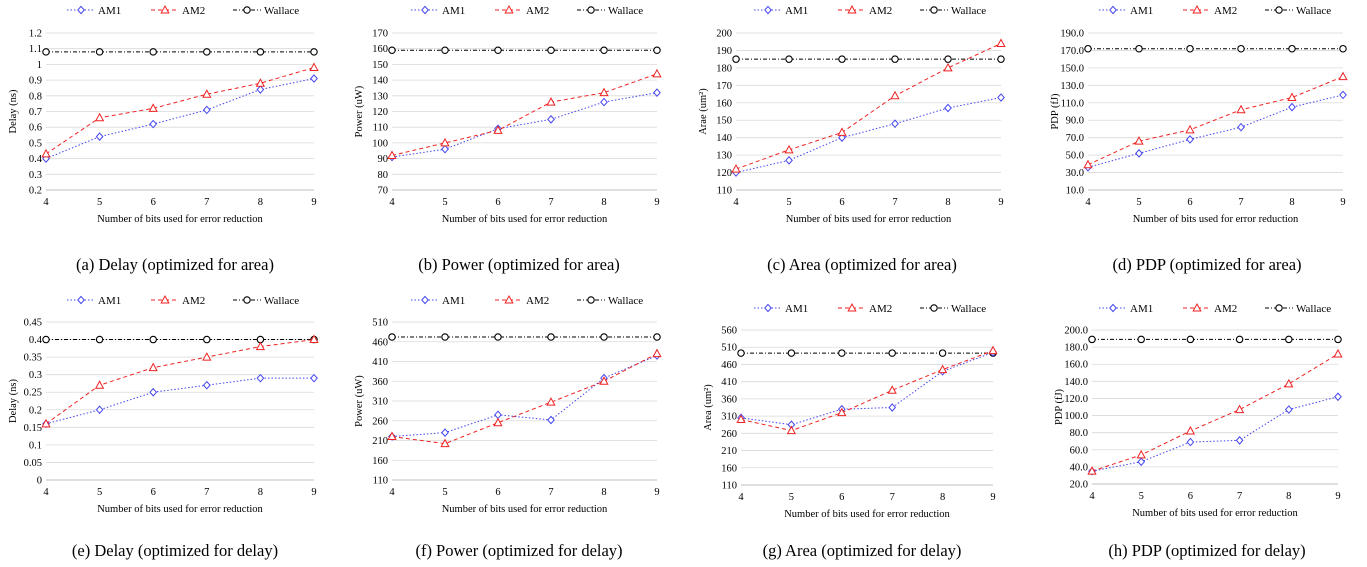  What do you see at coordinates (39, 481) in the screenshot?
I see `y-tick-label: 0` at bounding box center [39, 481].